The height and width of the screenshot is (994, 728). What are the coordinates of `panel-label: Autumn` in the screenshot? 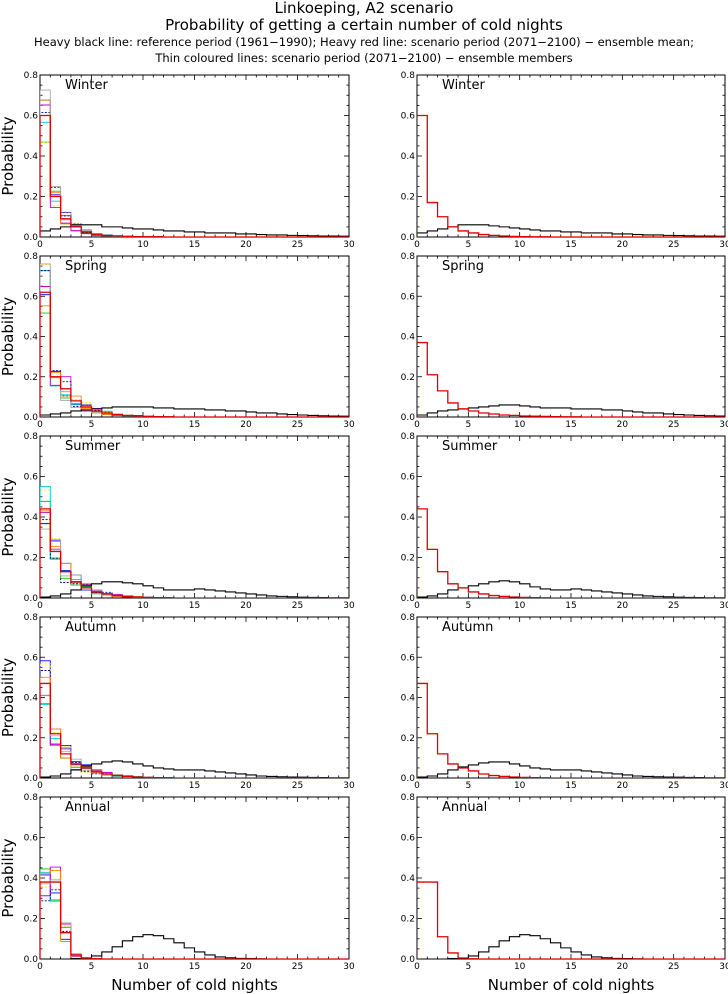 It's located at (467, 627).